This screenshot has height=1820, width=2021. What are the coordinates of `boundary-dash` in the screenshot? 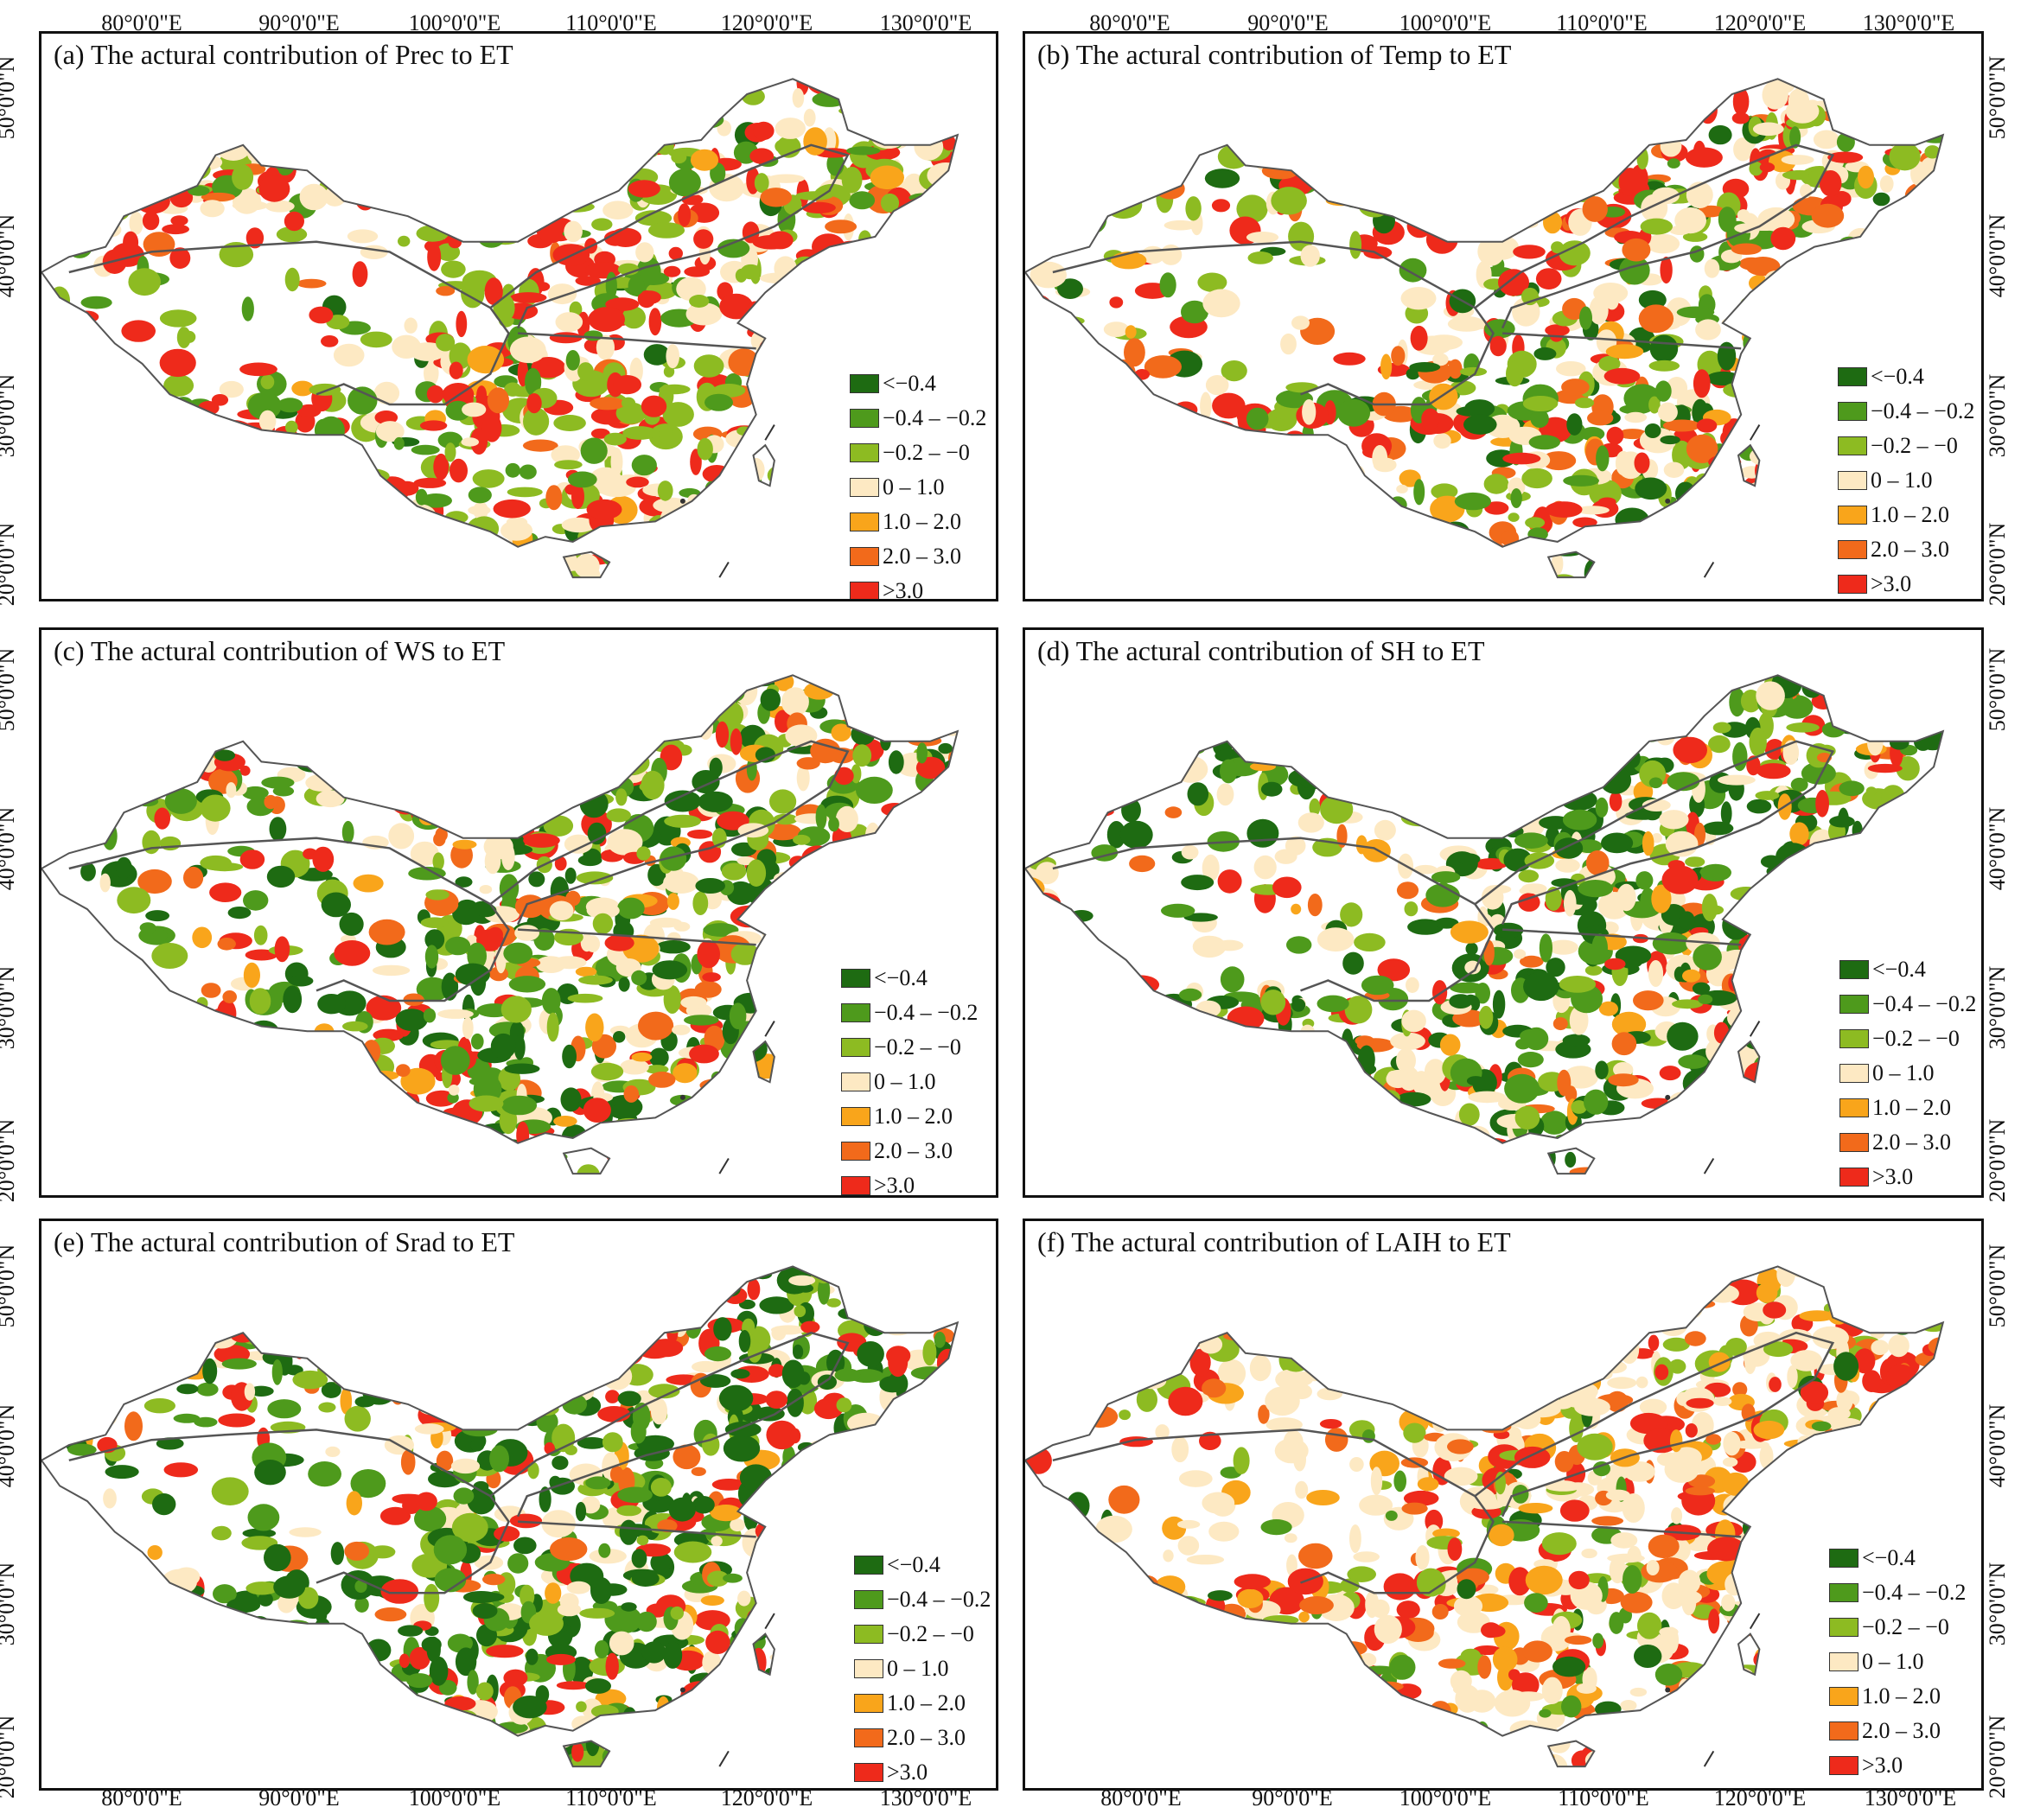 It's located at (724, 570).